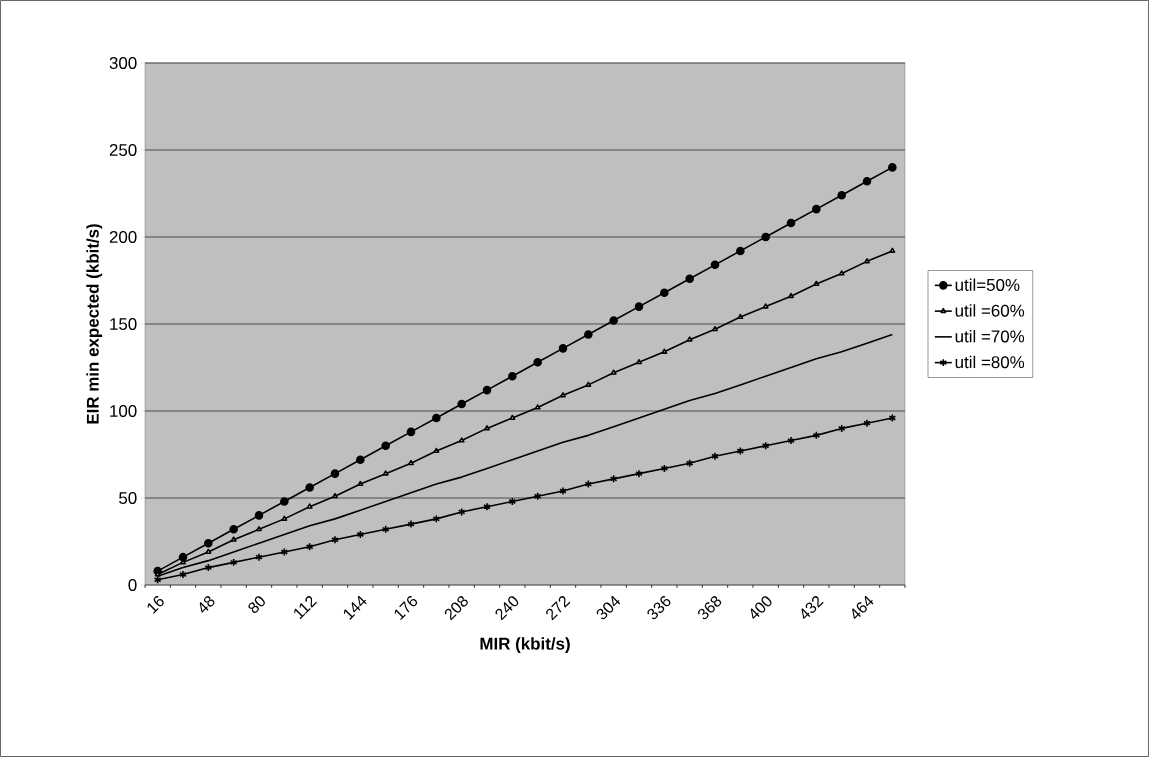 This screenshot has width=1149, height=757. I want to click on y-tick-label: 250, so click(123, 150).